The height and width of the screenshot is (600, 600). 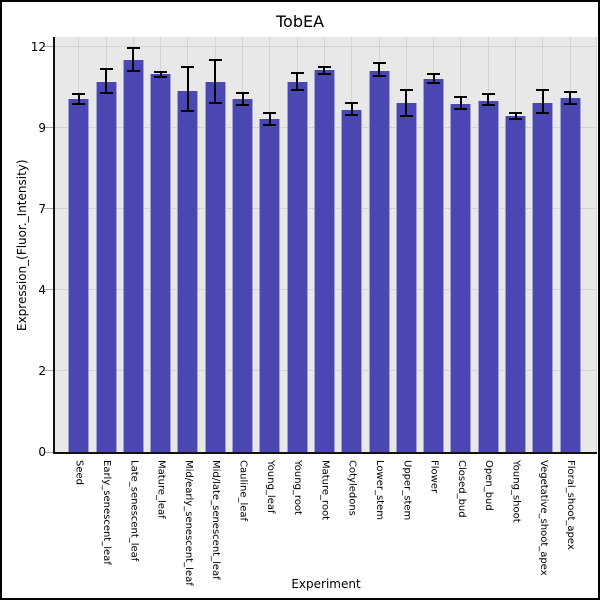 I want to click on x-tick-label: Vegetative_shoot_apex, so click(x=543, y=518).